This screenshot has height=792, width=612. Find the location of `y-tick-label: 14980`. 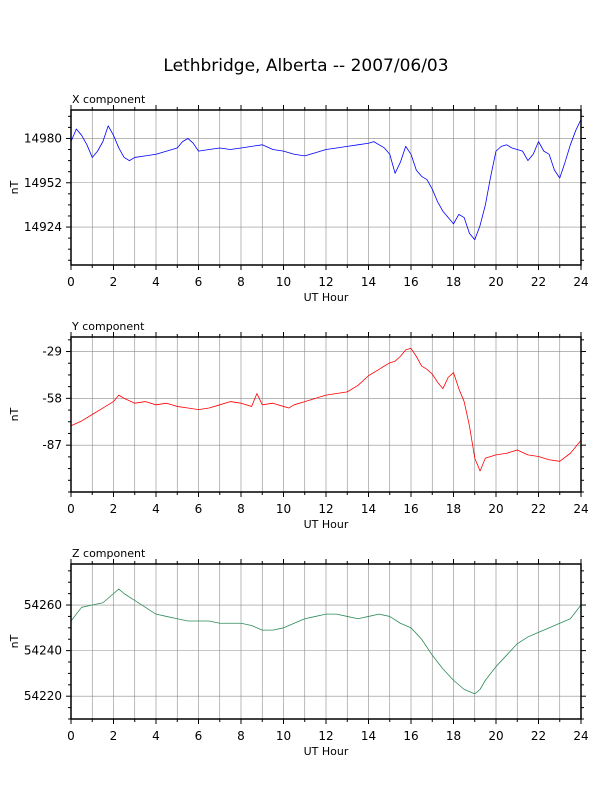

y-tick-label: 14980 is located at coordinates (43, 138).